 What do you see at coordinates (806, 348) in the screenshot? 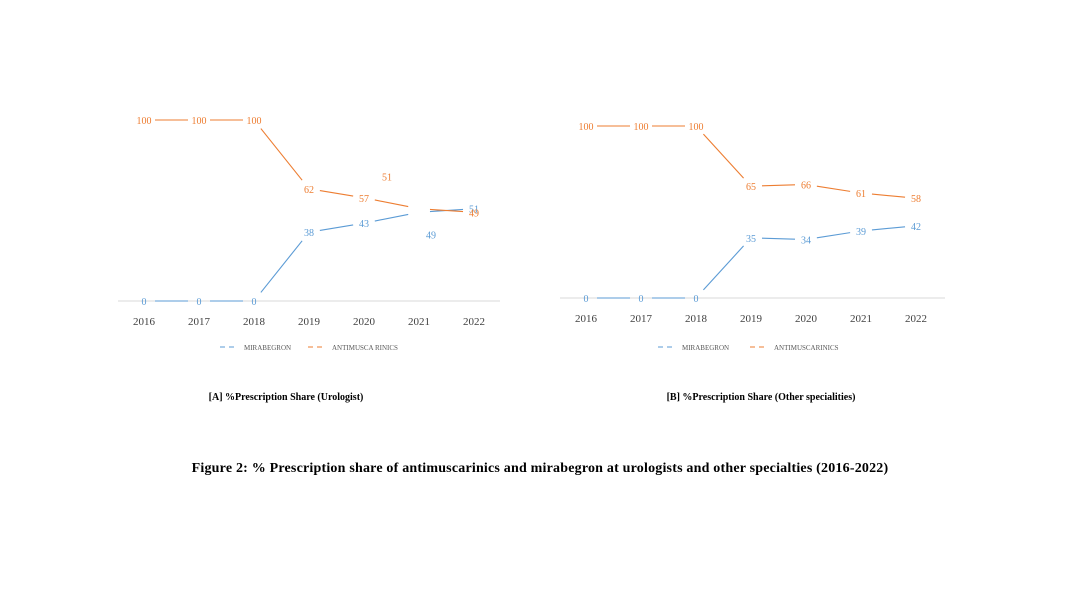
I see `chart-b-legend-label-1: ANTIMUSCARINICS` at bounding box center [806, 348].